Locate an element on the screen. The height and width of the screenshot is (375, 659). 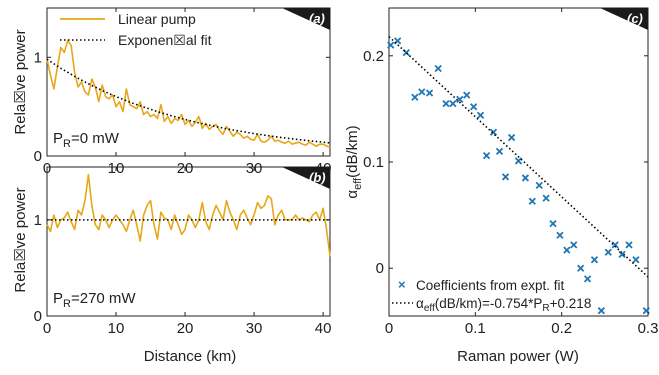
y-tick-label: 0.1 is located at coordinates (373, 162).